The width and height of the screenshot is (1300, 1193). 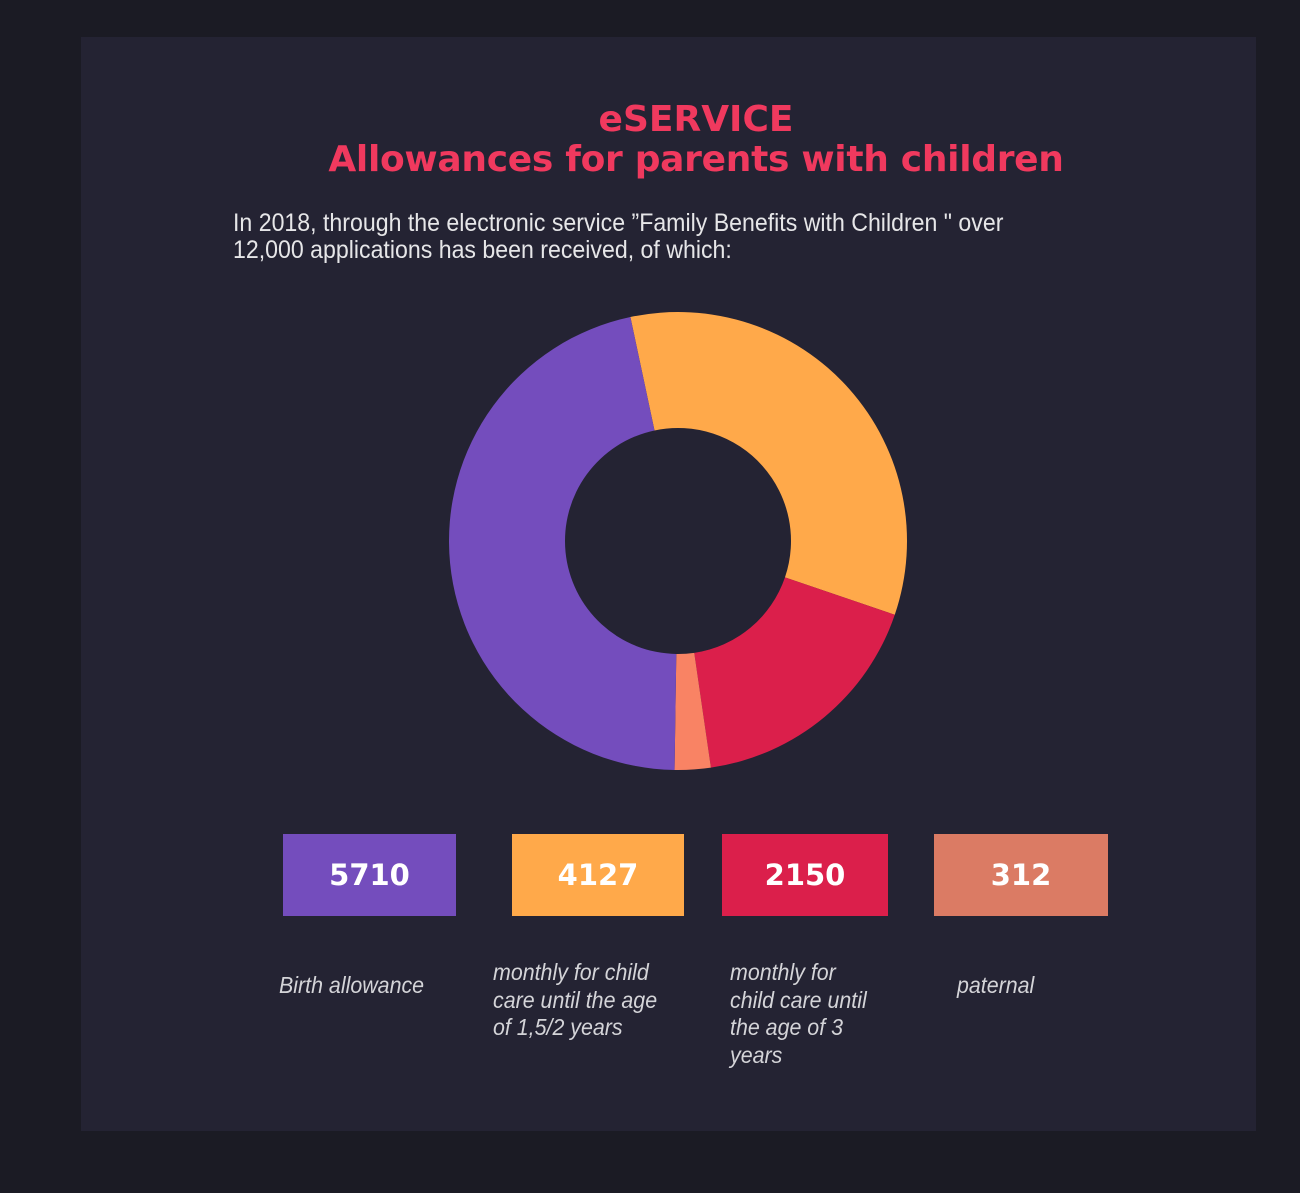 What do you see at coordinates (692, 711) in the screenshot?
I see `slice-paternal` at bounding box center [692, 711].